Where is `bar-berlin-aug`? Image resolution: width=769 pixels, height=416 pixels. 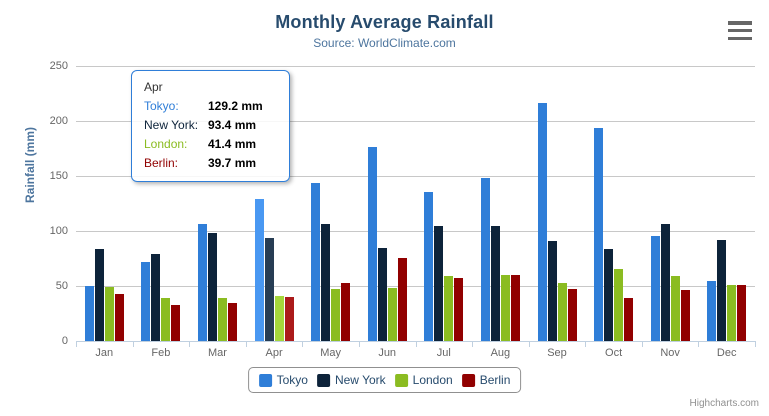
bar-berlin-aug is located at coordinates (515, 307).